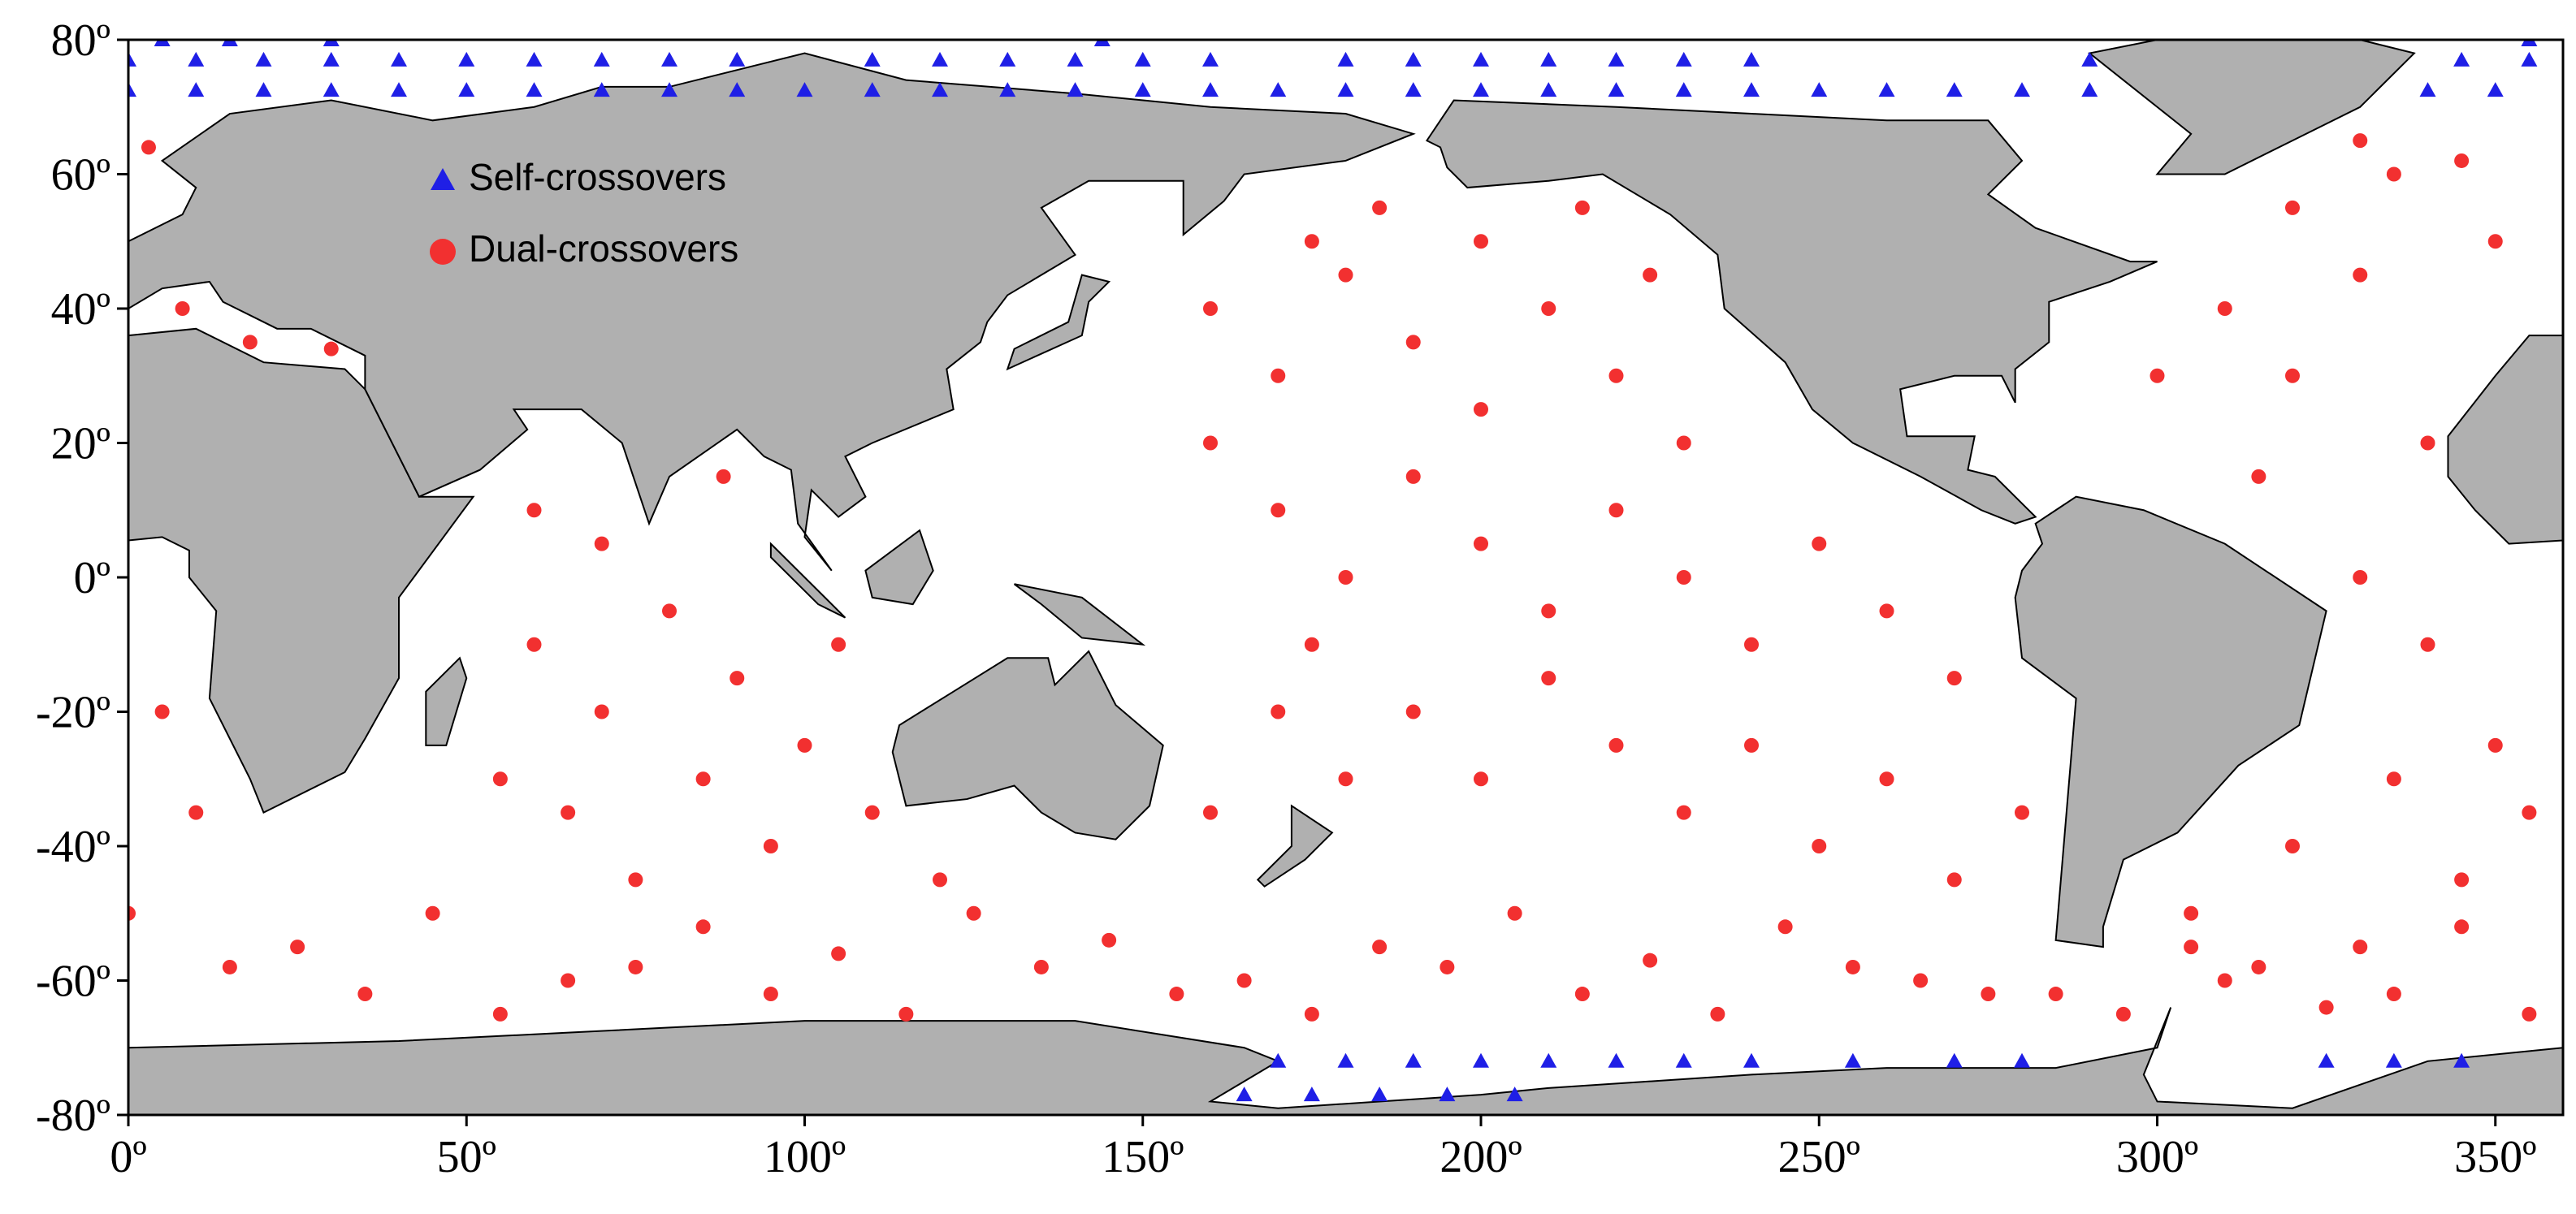 The height and width of the screenshot is (1214, 2576). Describe the element at coordinates (443, 252) in the screenshot. I see `legend-marker` at that location.